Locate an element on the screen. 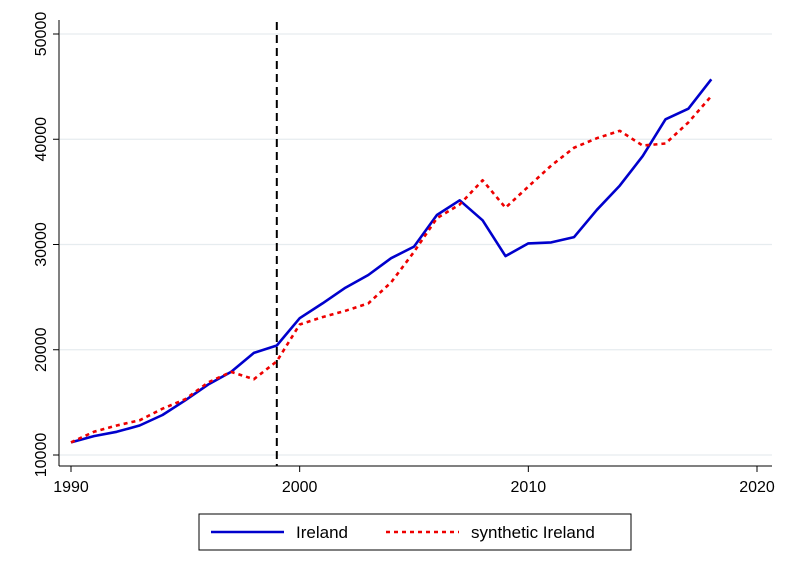  y-tick-label: 10000 is located at coordinates (41, 455).